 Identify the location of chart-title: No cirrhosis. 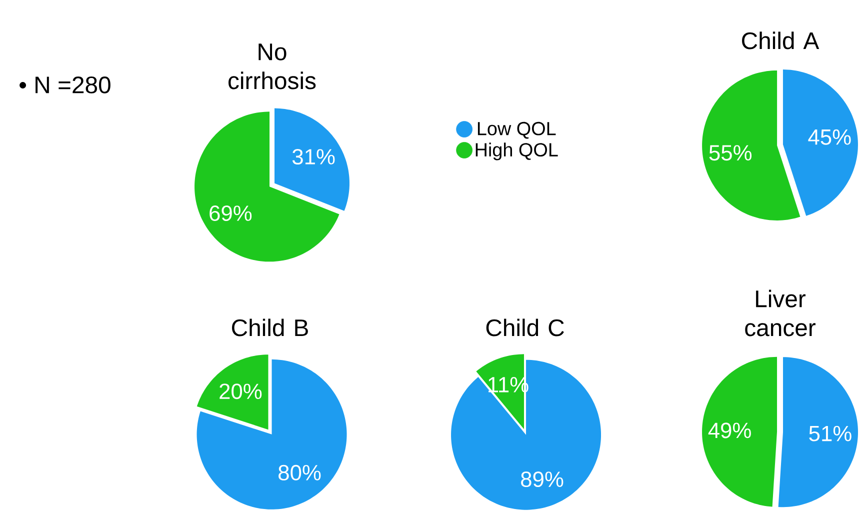
(272, 67).